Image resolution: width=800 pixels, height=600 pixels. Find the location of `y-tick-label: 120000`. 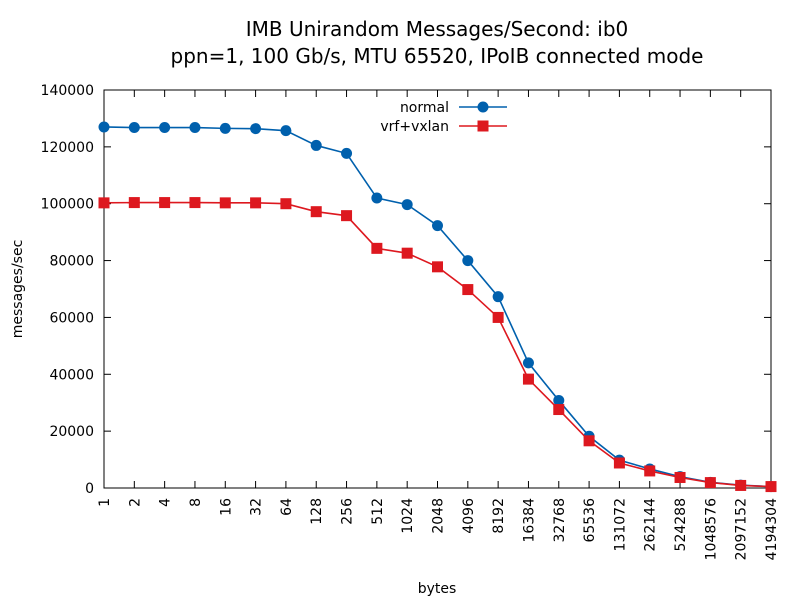

y-tick-label: 120000 is located at coordinates (67, 148).